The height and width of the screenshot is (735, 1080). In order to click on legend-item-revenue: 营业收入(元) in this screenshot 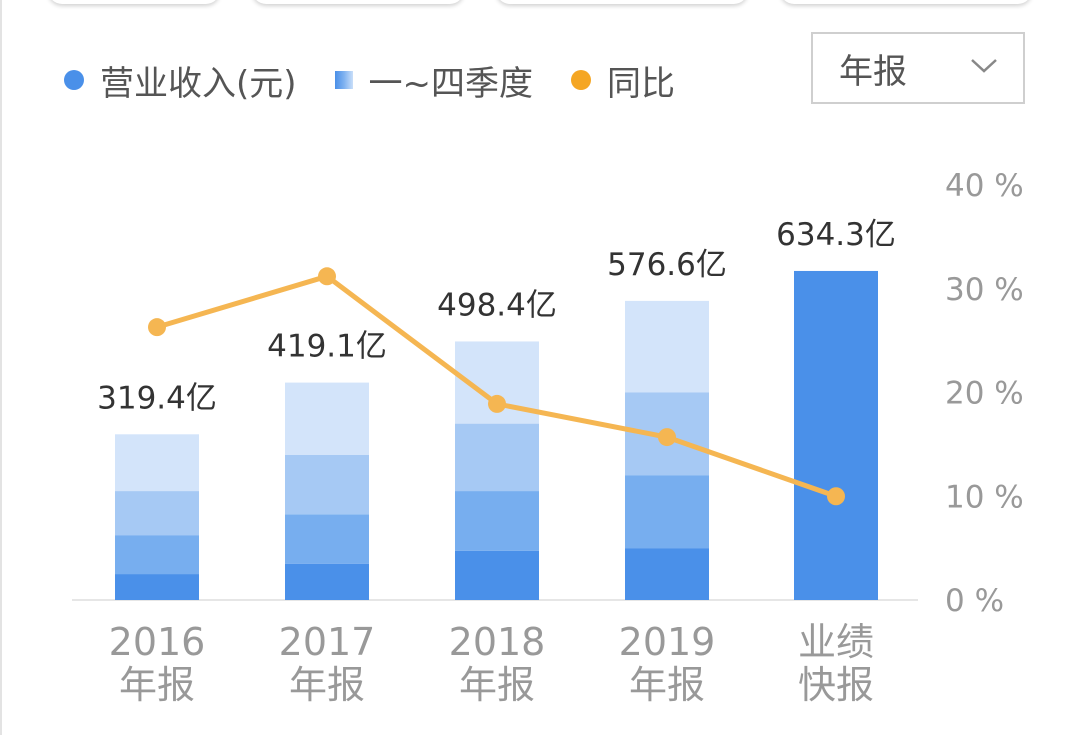, I will do `click(180, 80)`.